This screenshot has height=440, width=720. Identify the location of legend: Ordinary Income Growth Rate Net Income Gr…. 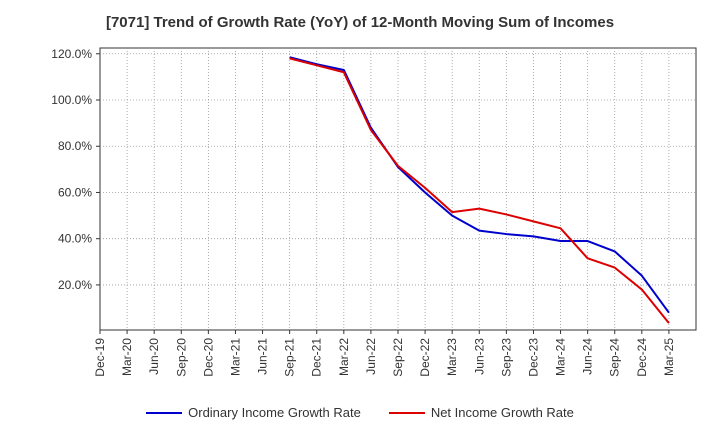
(360, 412).